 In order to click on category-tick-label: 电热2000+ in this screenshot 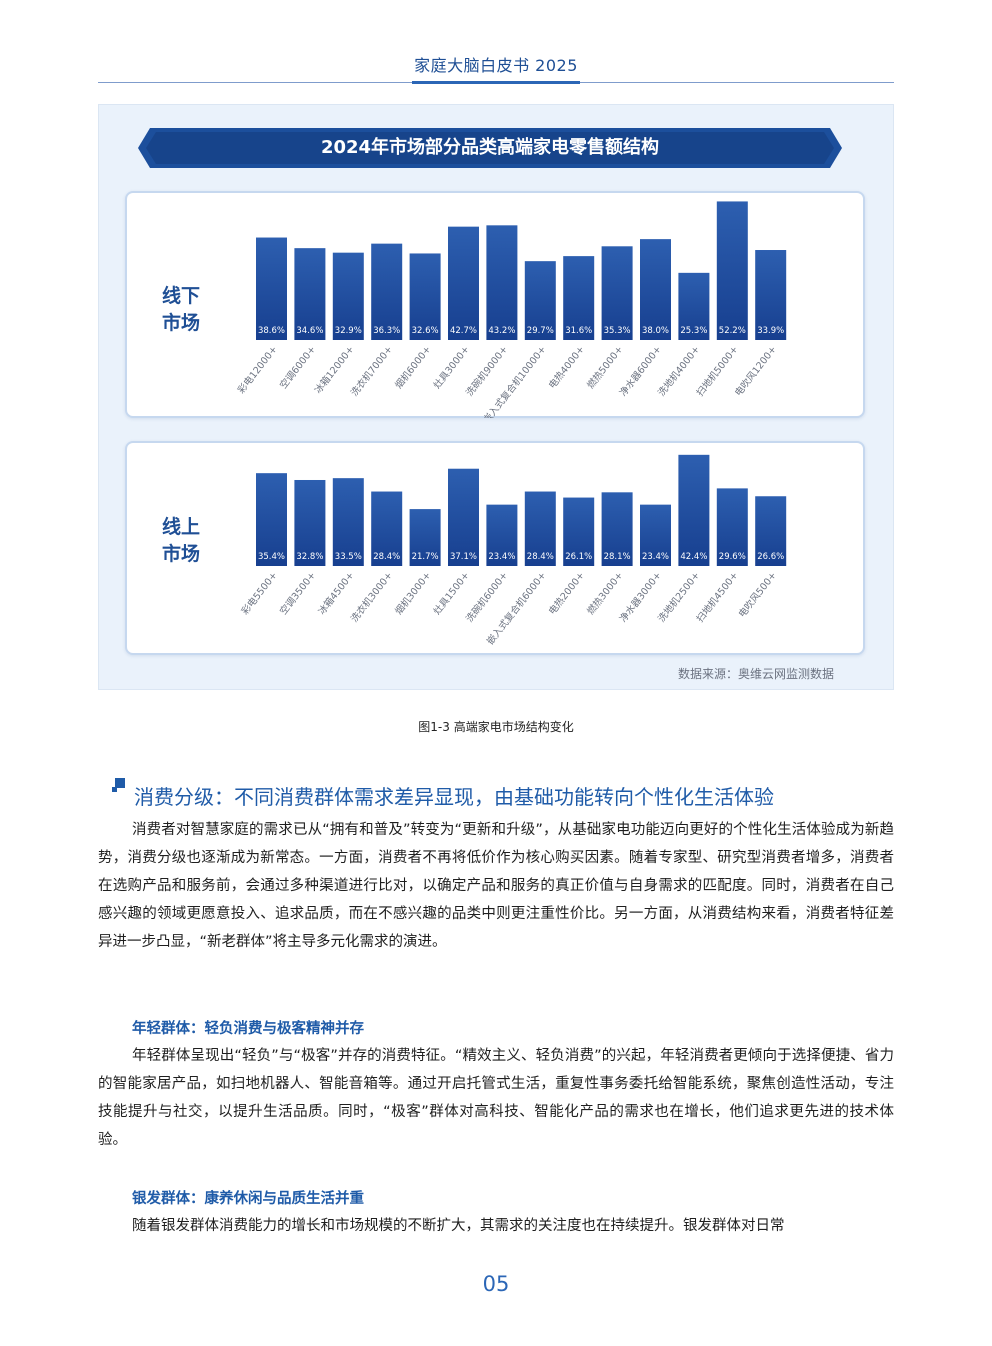, I will do `click(566, 593)`.